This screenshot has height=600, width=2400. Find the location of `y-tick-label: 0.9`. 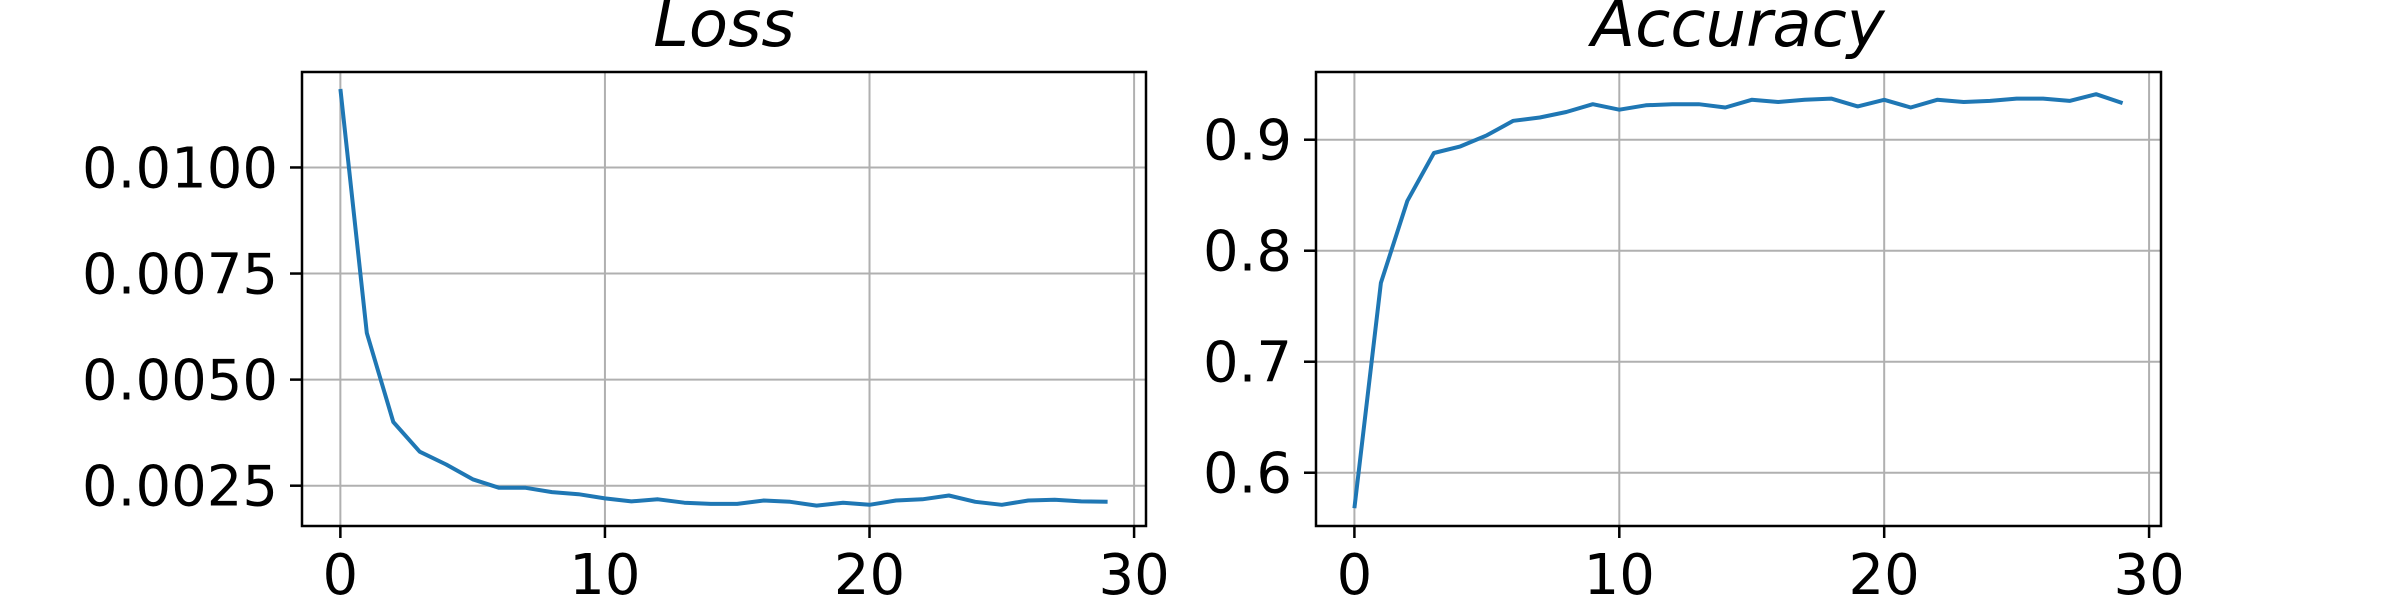

y-tick-label: 0.9 is located at coordinates (1247, 141).